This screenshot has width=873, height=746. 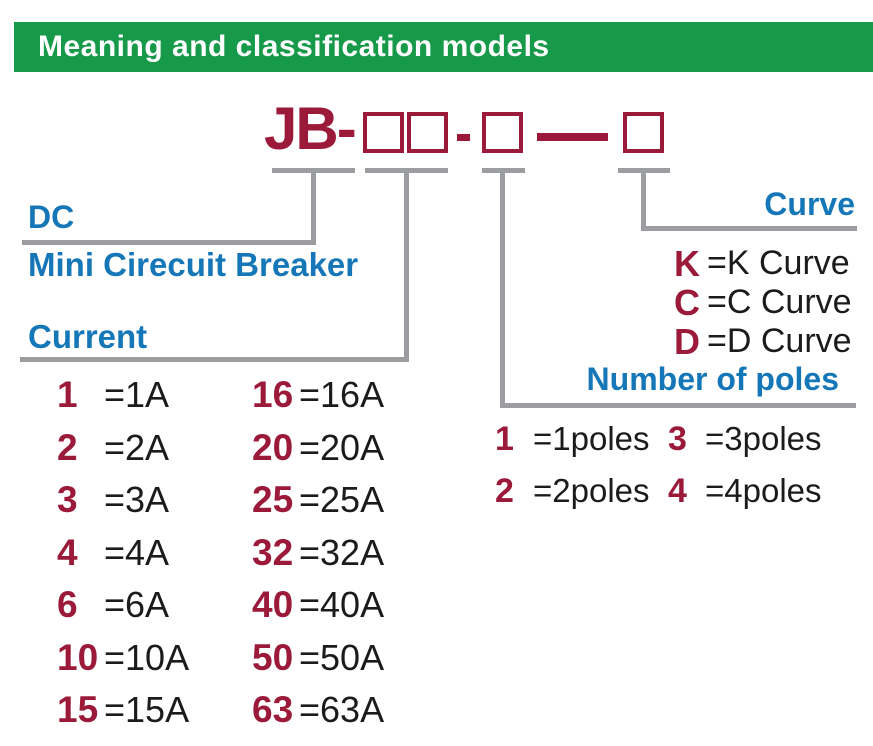 I want to click on current-meaning: =15A, so click(x=147, y=710).